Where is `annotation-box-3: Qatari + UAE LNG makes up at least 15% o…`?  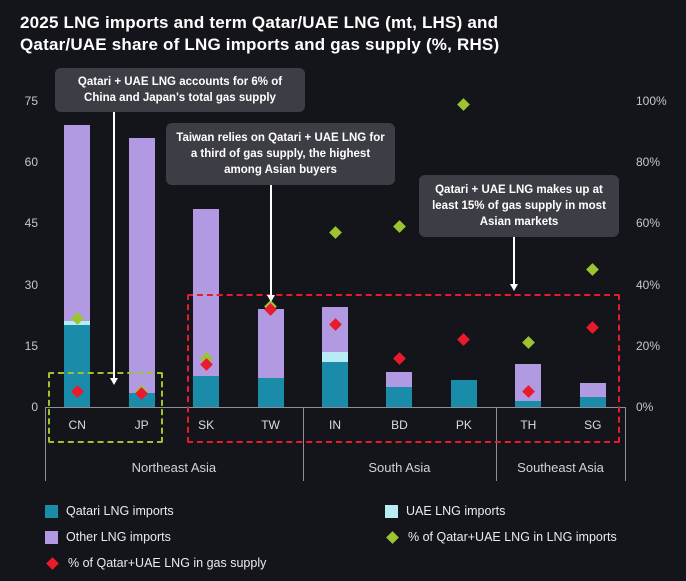 annotation-box-3: Qatari + UAE LNG makes up at least 15% o… is located at coordinates (519, 206).